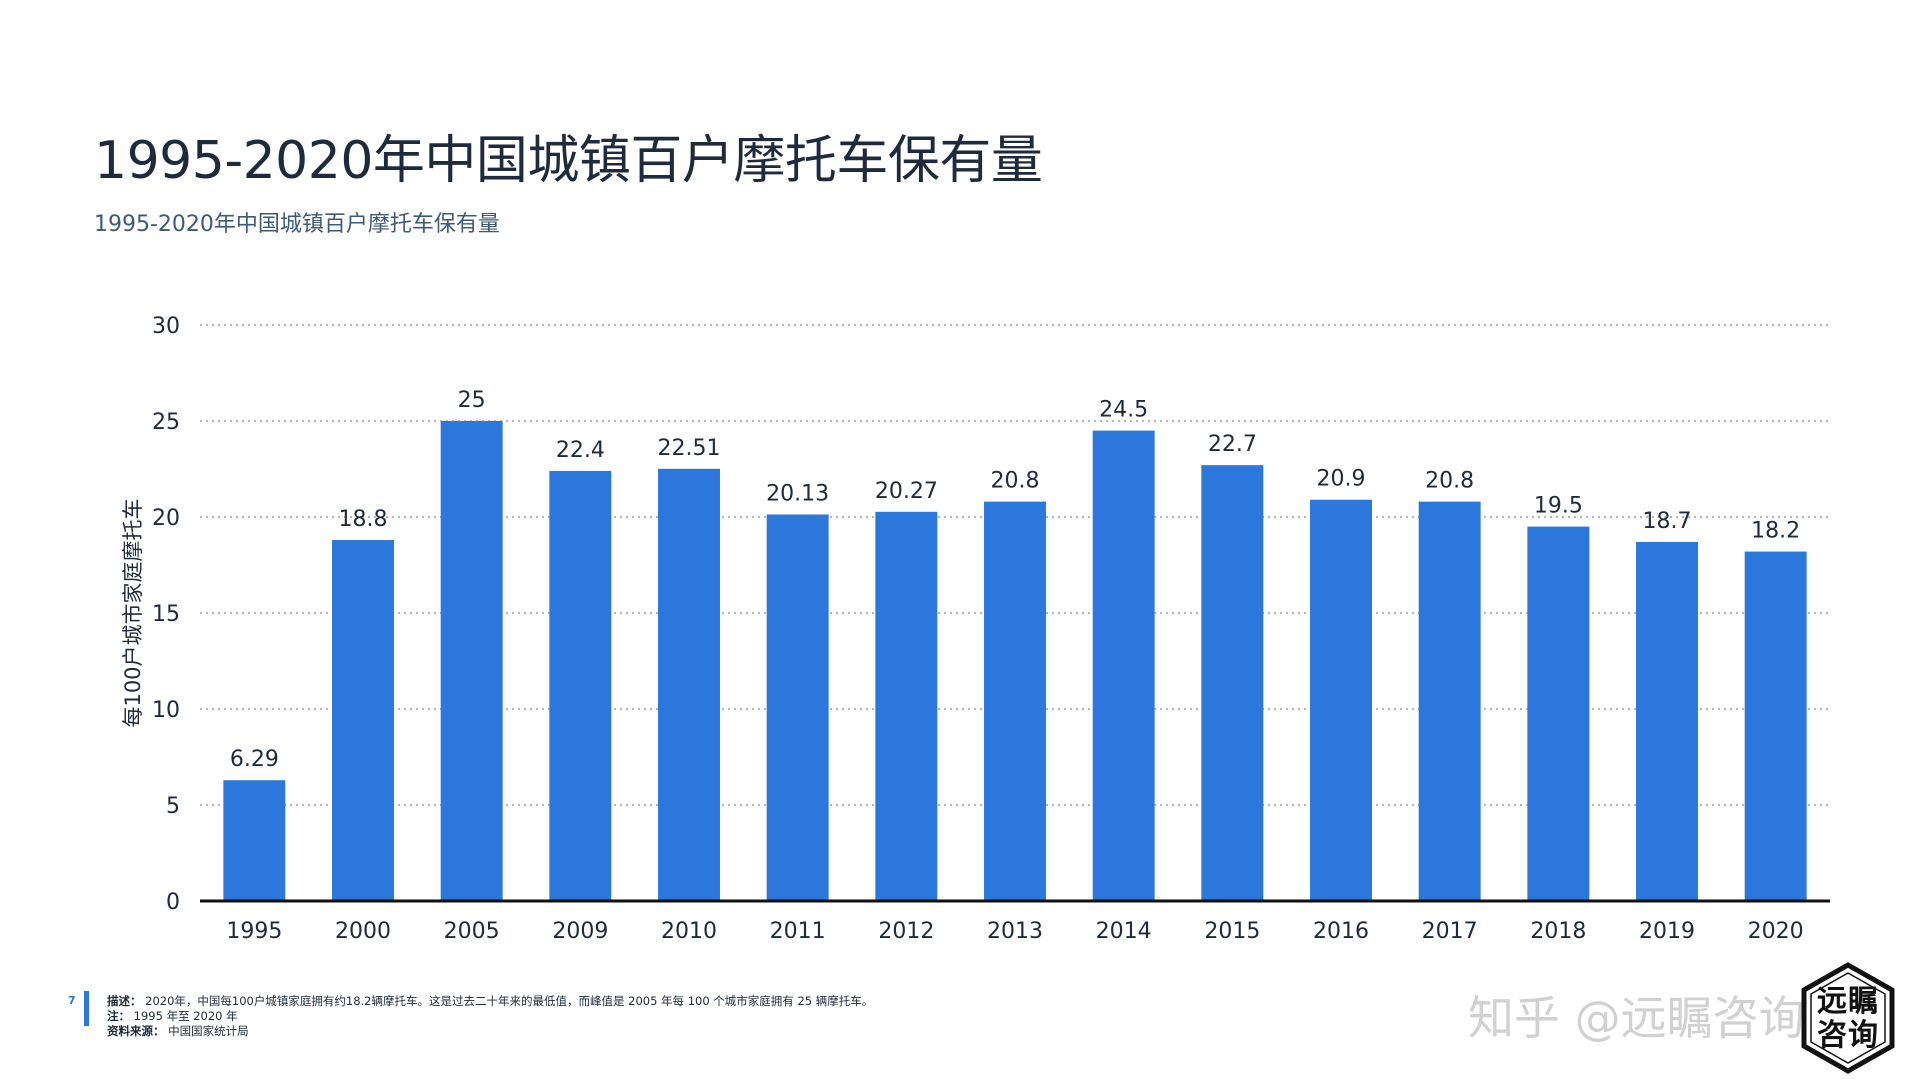 The height and width of the screenshot is (1080, 1920). What do you see at coordinates (363, 519) in the screenshot?
I see `value-label: 18.8` at bounding box center [363, 519].